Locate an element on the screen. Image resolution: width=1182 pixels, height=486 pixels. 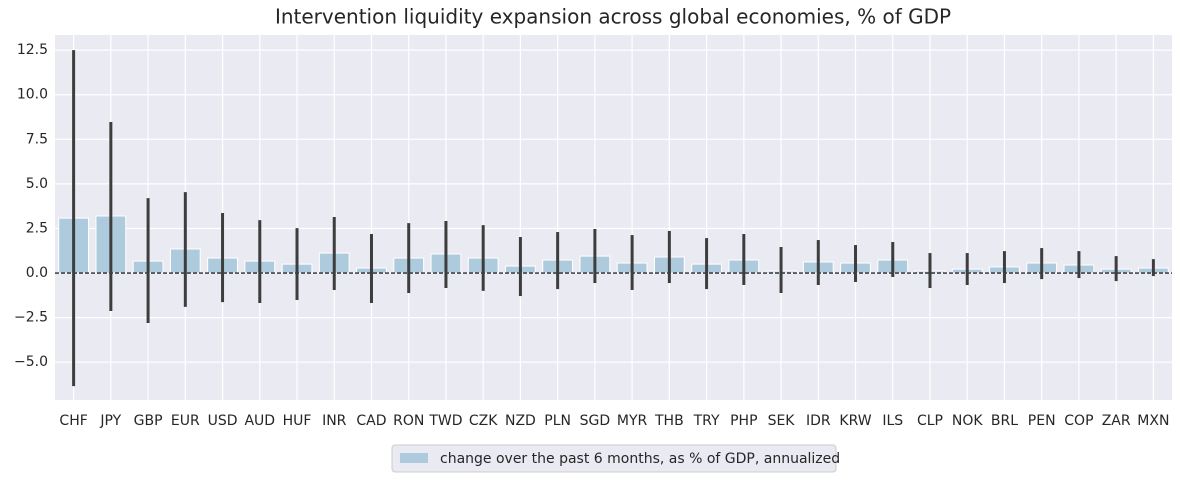
legend-swatch is located at coordinates (414, 458).